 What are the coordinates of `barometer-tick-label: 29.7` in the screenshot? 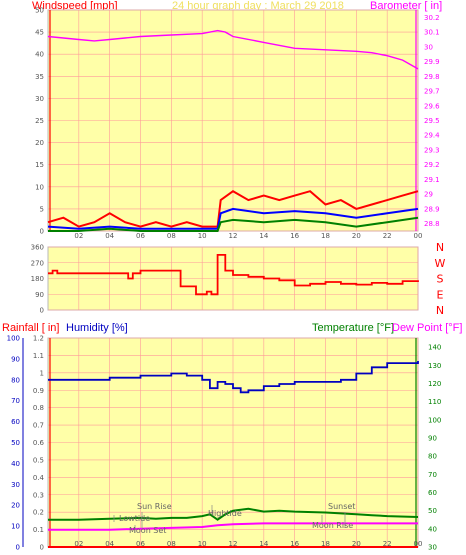 It's located at (432, 92).